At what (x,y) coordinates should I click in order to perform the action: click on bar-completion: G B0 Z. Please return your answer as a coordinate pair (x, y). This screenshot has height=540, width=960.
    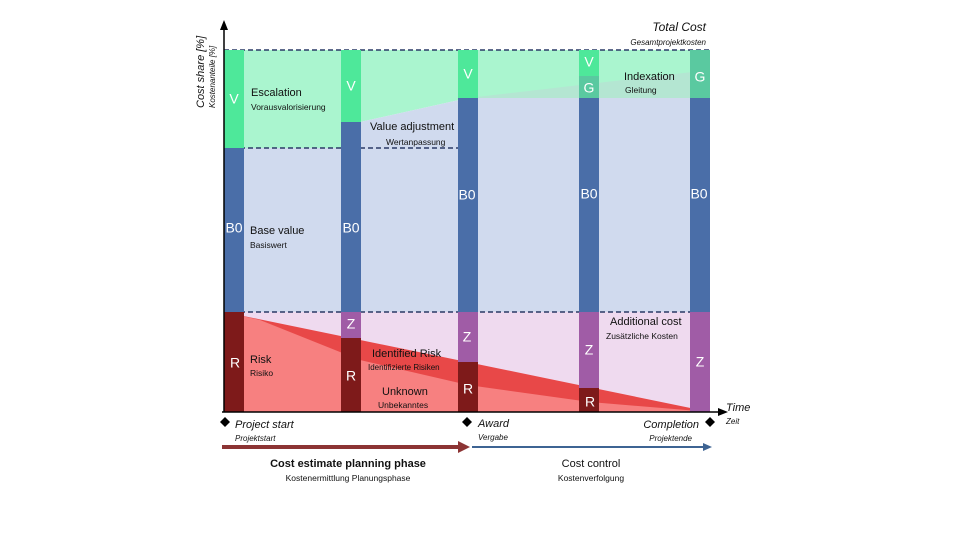
    Looking at the image, I should click on (700, 231).